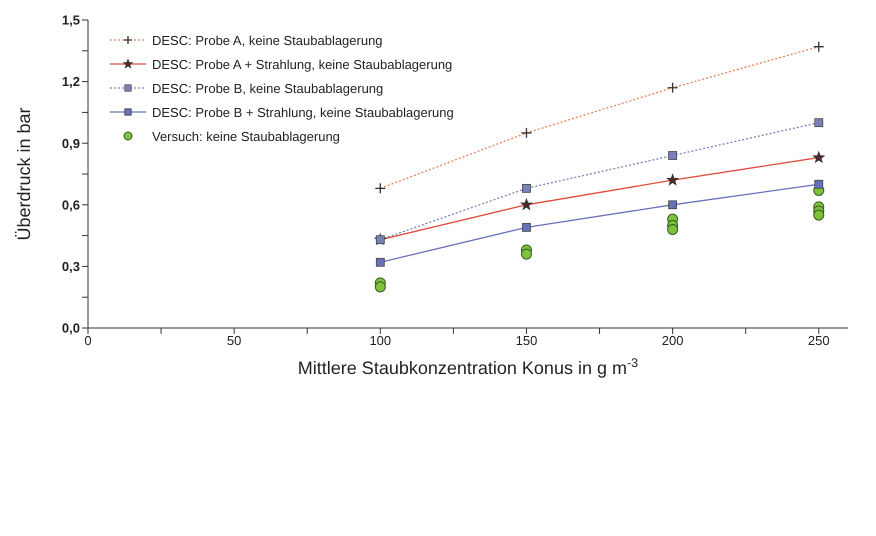  What do you see at coordinates (673, 340) in the screenshot?
I see `x-tick-label: 200` at bounding box center [673, 340].